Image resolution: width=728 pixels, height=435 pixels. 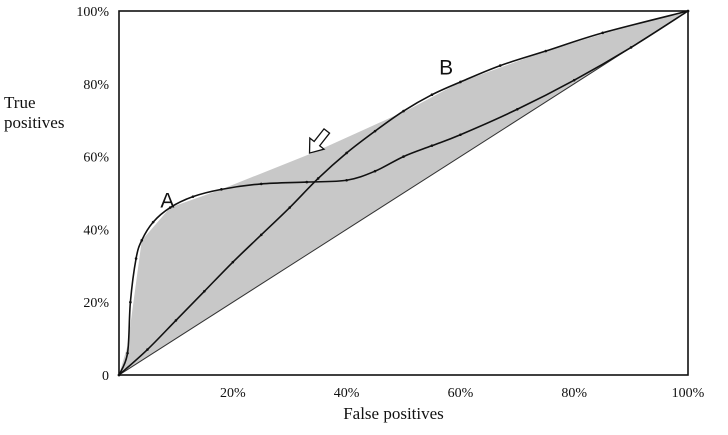 I want to click on x-tick-label: 40%, so click(x=347, y=393).